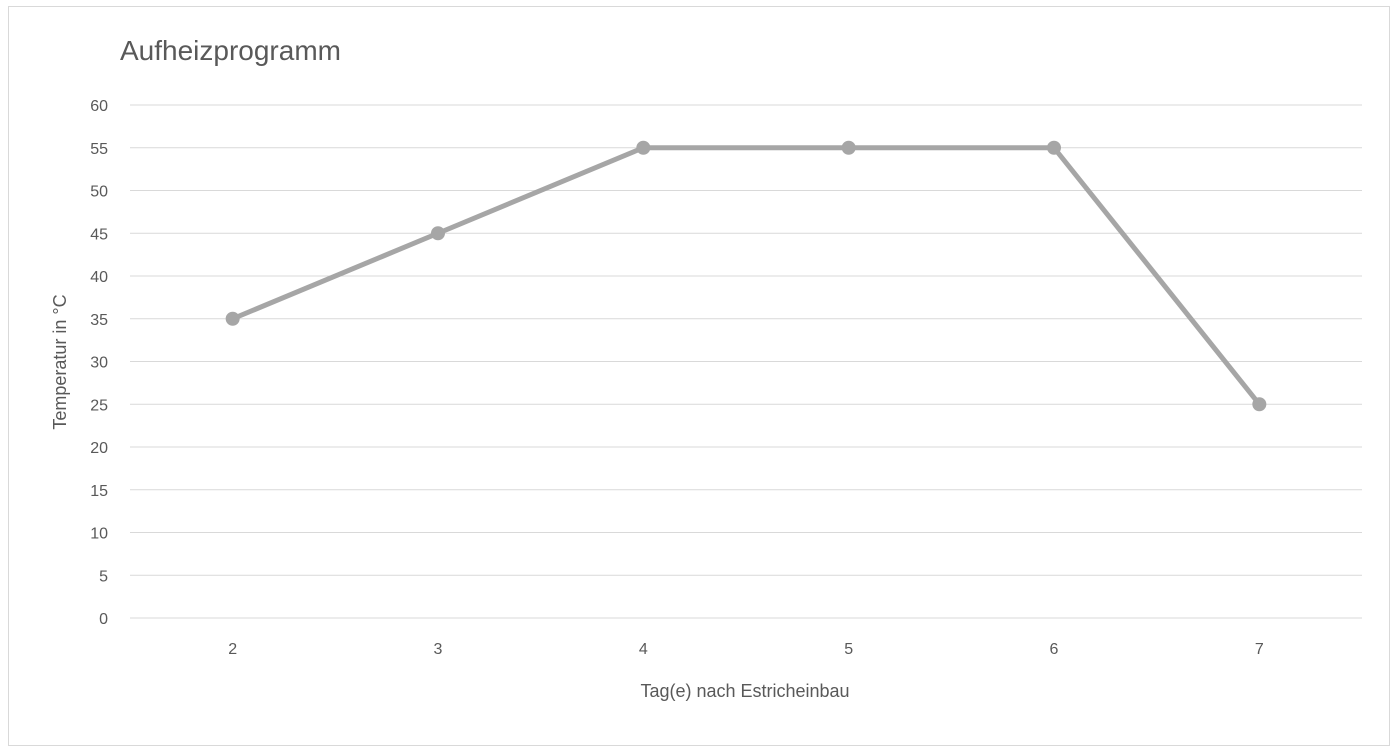  I want to click on y-tick-label: 5, so click(103, 576).